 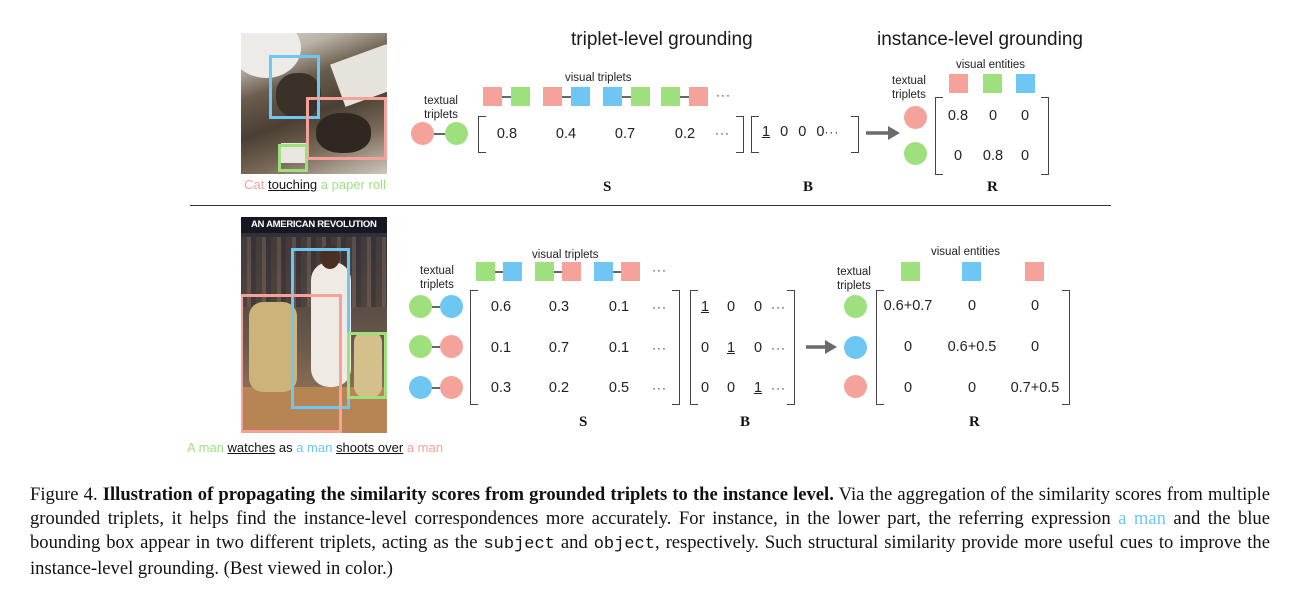 What do you see at coordinates (992, 83) in the screenshot?
I see `entity-green-box` at bounding box center [992, 83].